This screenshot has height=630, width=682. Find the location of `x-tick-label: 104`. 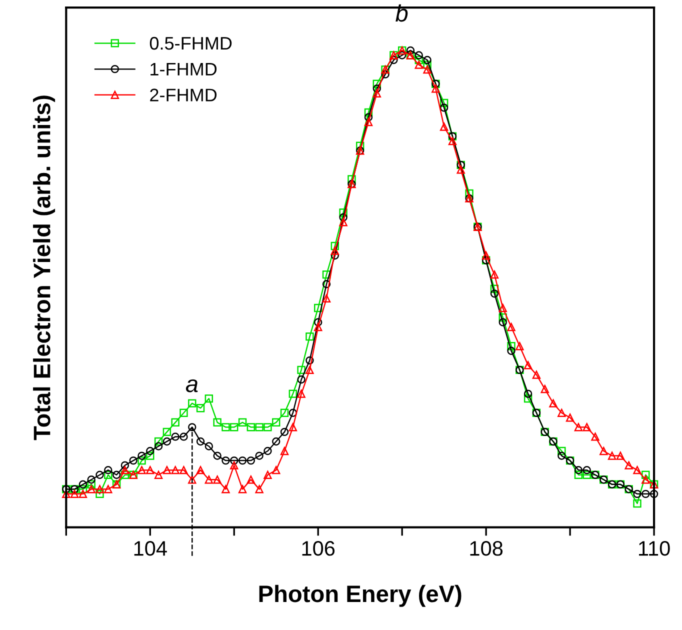

x-tick-label: 104 is located at coordinates (150, 548).